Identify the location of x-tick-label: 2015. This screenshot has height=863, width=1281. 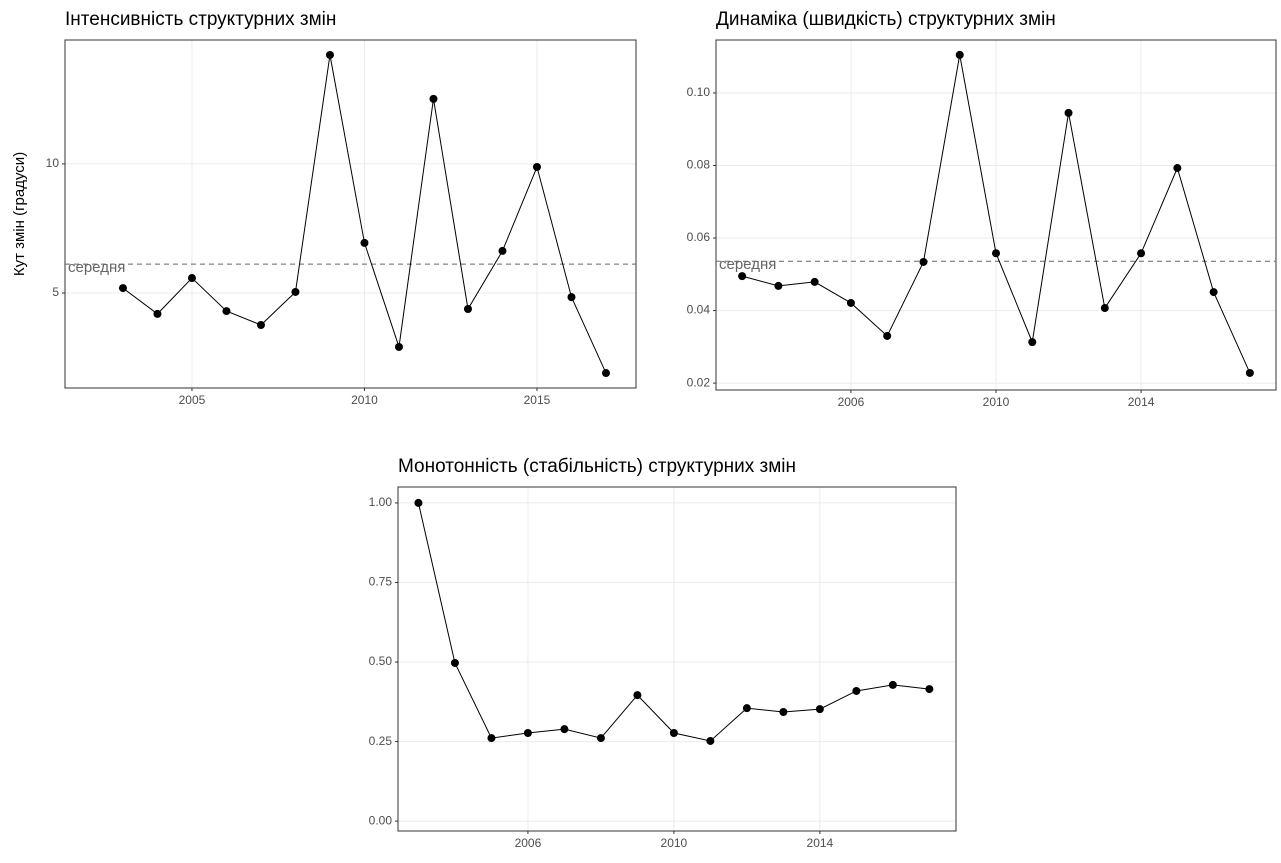
(537, 400).